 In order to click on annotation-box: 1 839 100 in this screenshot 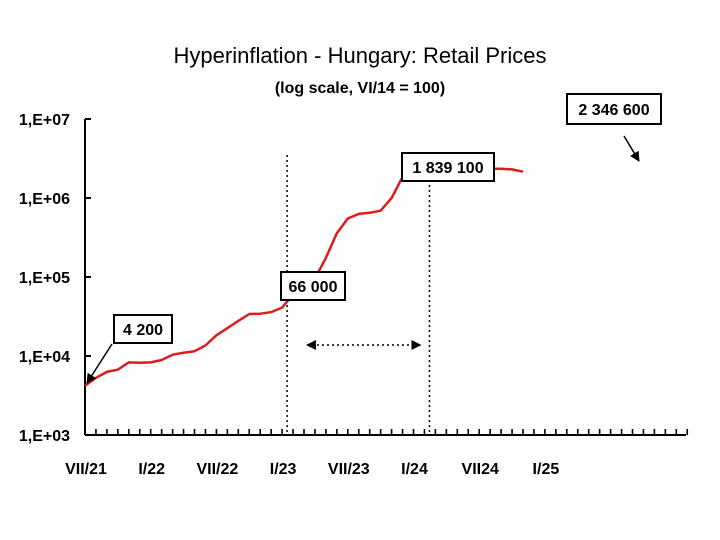, I will do `click(448, 167)`.